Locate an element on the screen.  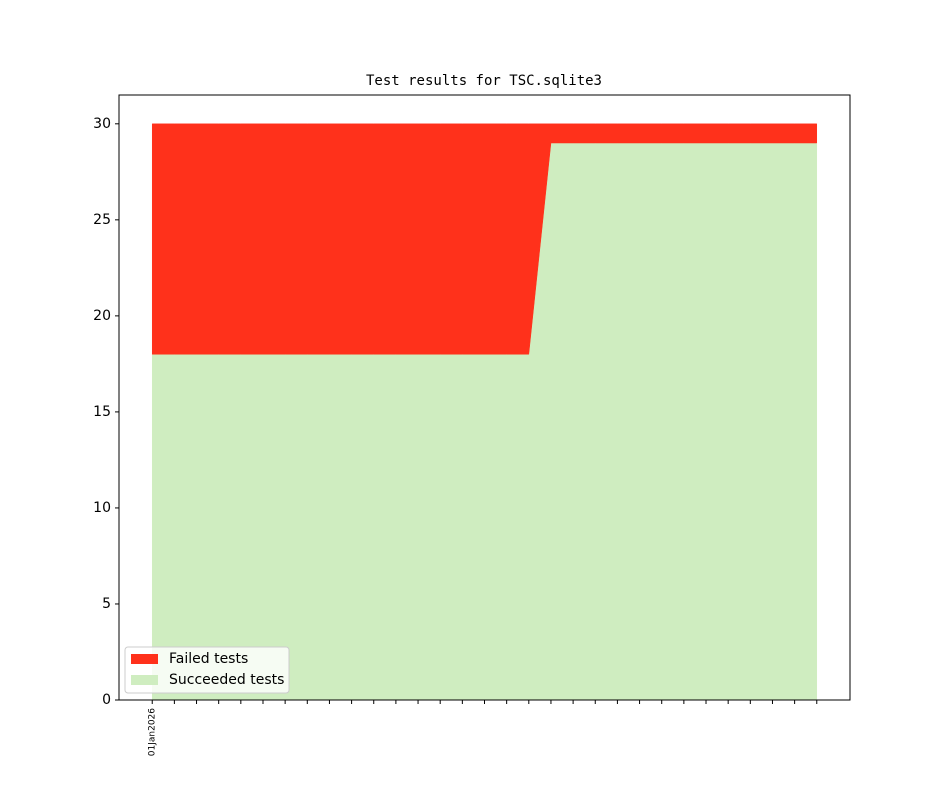
y-tick-label: 0 is located at coordinates (106, 700).